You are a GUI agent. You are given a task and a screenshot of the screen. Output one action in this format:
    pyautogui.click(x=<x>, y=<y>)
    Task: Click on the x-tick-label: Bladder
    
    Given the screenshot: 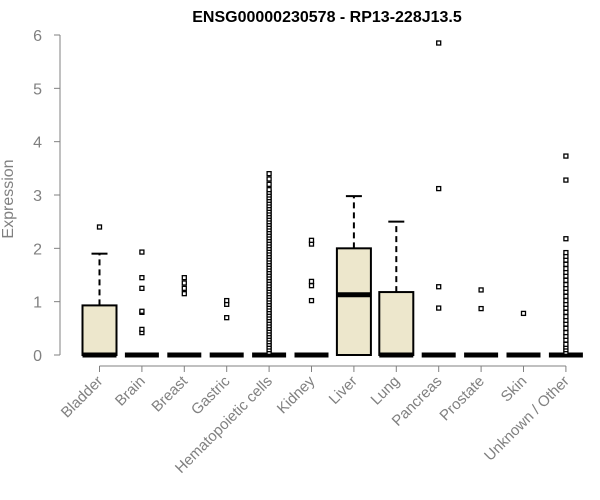 What is the action you would take?
    pyautogui.click(x=82, y=397)
    